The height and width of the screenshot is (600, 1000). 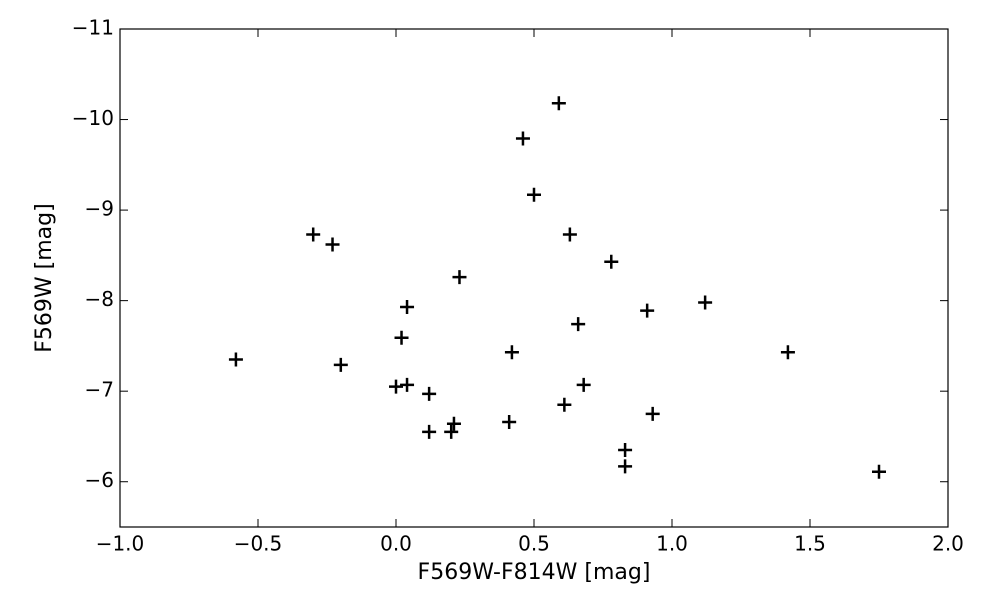 What do you see at coordinates (99, 209) in the screenshot?
I see `y-tick-label: −9` at bounding box center [99, 209].